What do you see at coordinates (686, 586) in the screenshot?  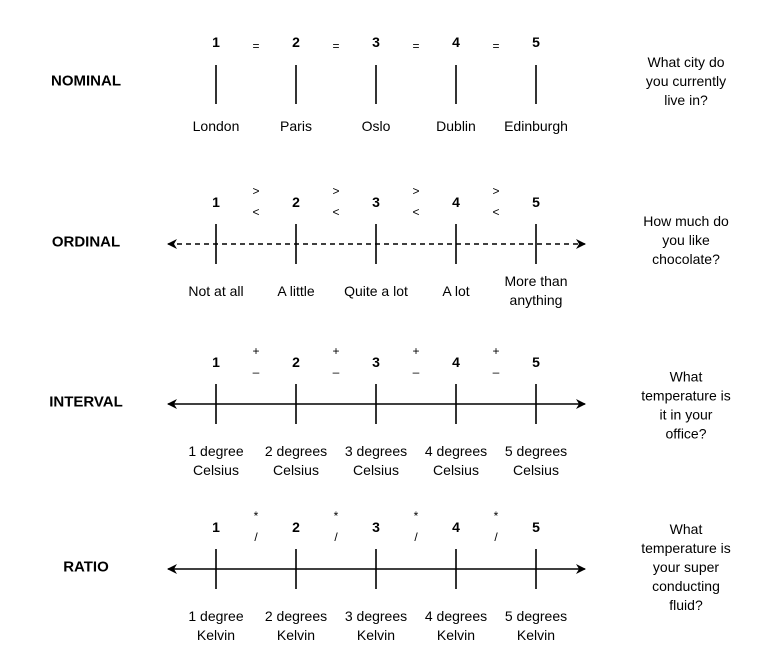 I see `example-question: conducting` at bounding box center [686, 586].